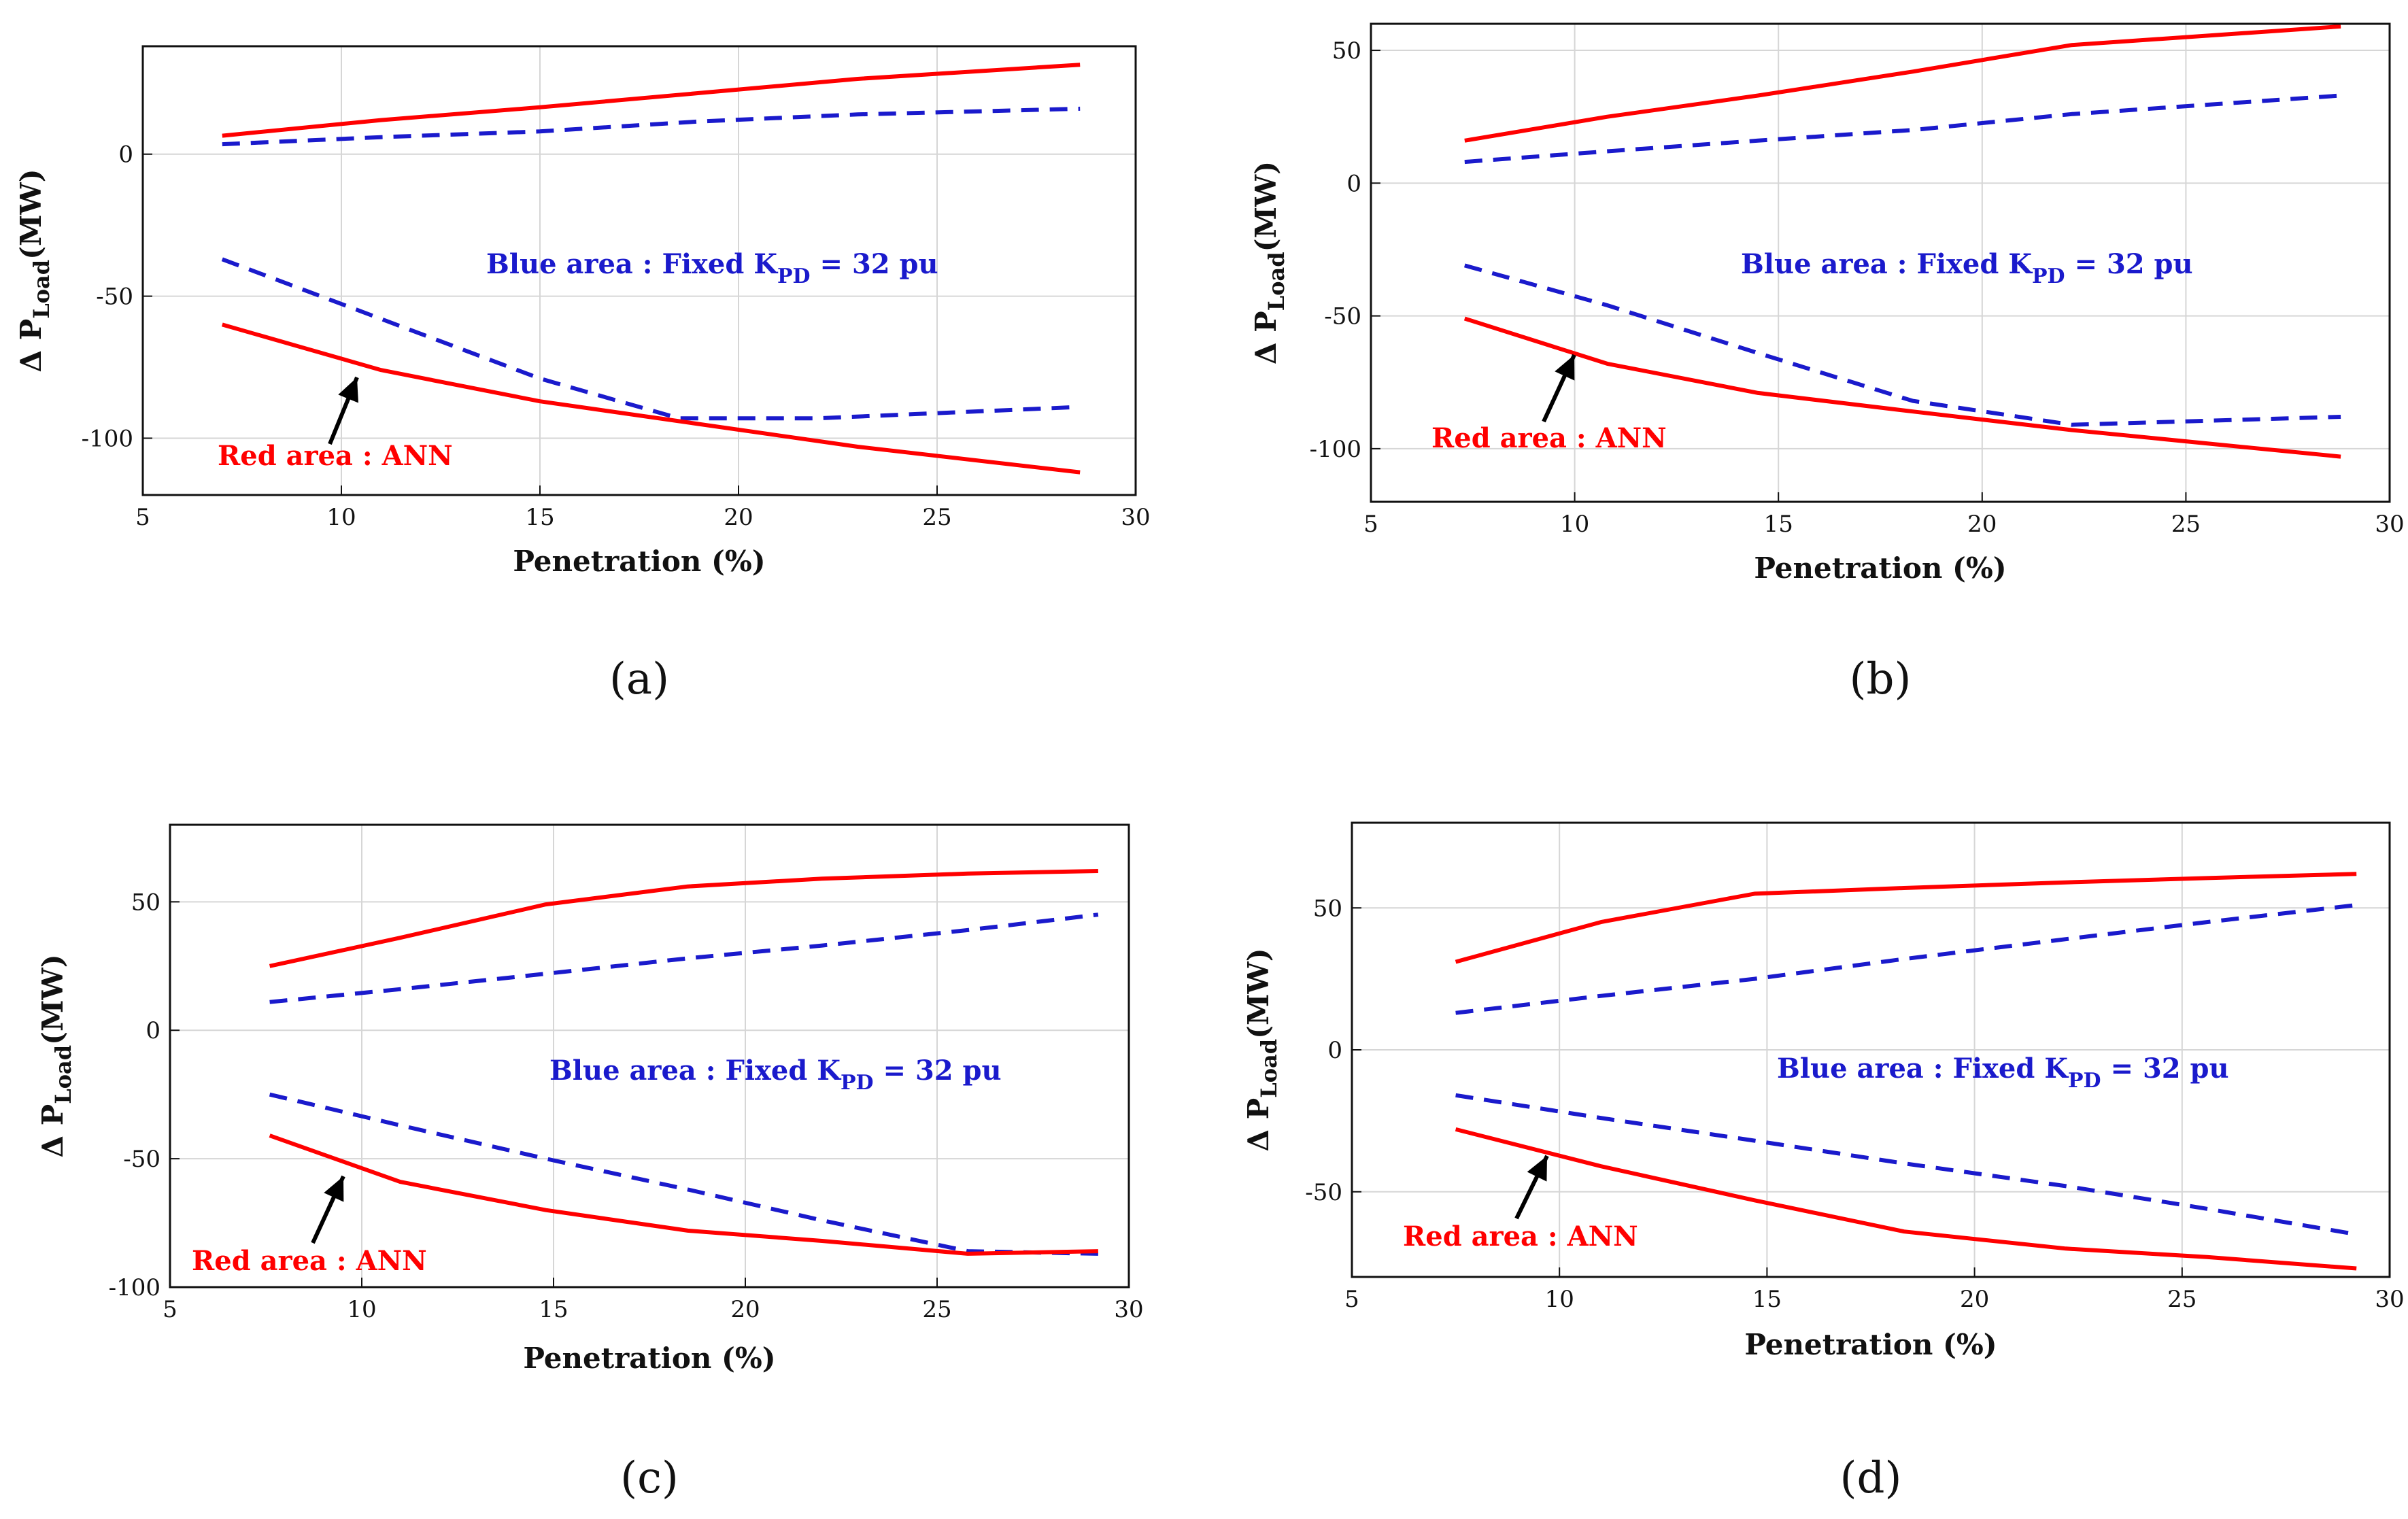 Image resolution: width=2408 pixels, height=1519 pixels. I want to click on panel-label: (a), so click(639, 679).